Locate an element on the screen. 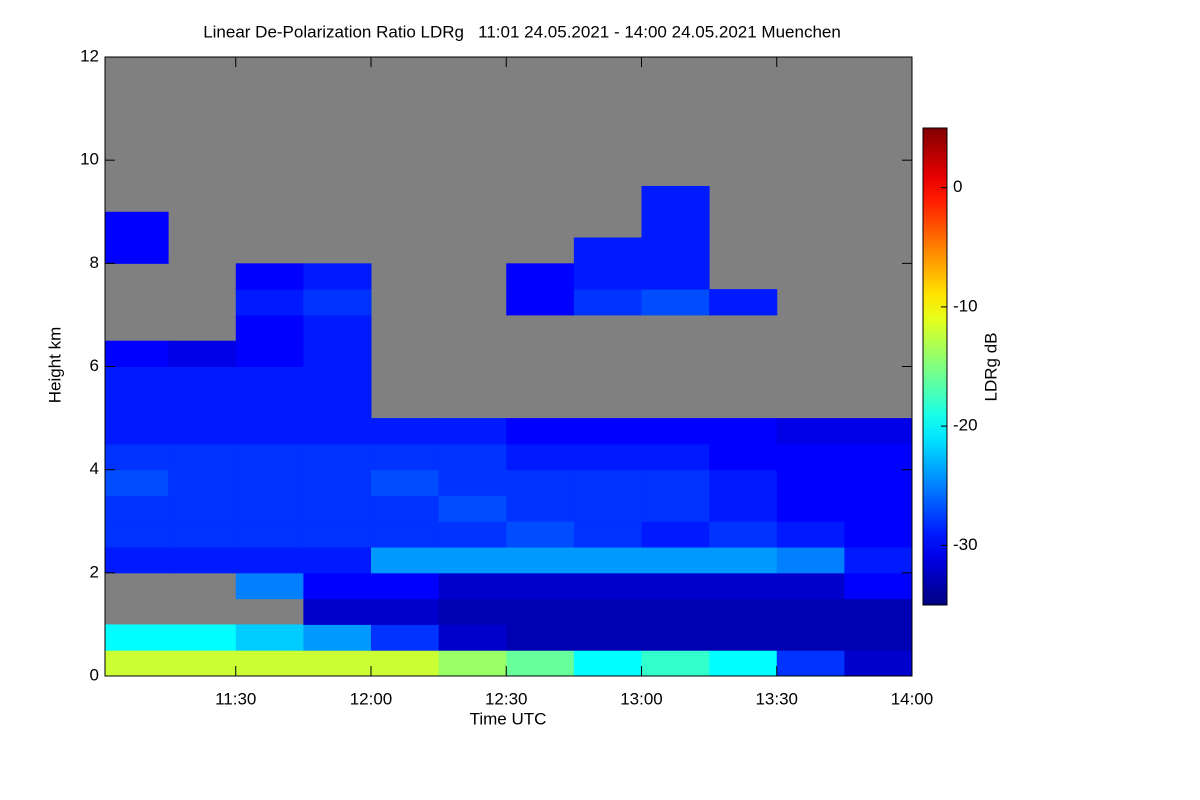 This screenshot has height=800, width=1200. y-tick-label: 4 is located at coordinates (94, 468).